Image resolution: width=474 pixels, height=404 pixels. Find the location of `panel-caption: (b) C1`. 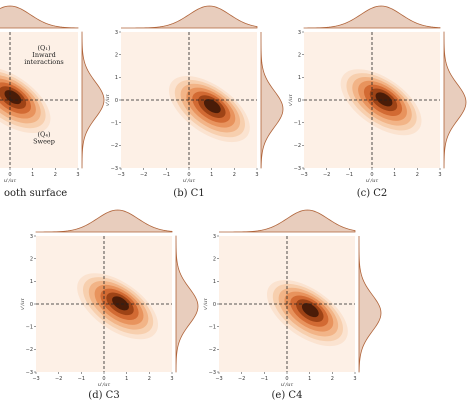

panel-caption: (b) C1 is located at coordinates (188, 193).